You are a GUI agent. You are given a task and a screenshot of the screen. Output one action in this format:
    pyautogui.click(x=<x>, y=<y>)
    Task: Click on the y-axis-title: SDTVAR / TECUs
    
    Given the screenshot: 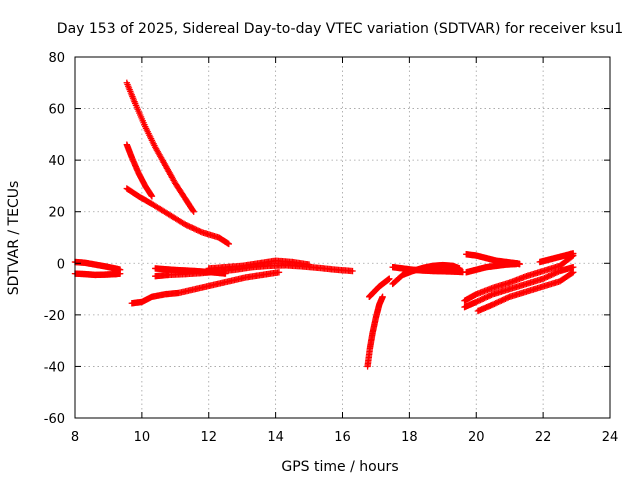 What is the action you would take?
    pyautogui.click(x=14, y=238)
    